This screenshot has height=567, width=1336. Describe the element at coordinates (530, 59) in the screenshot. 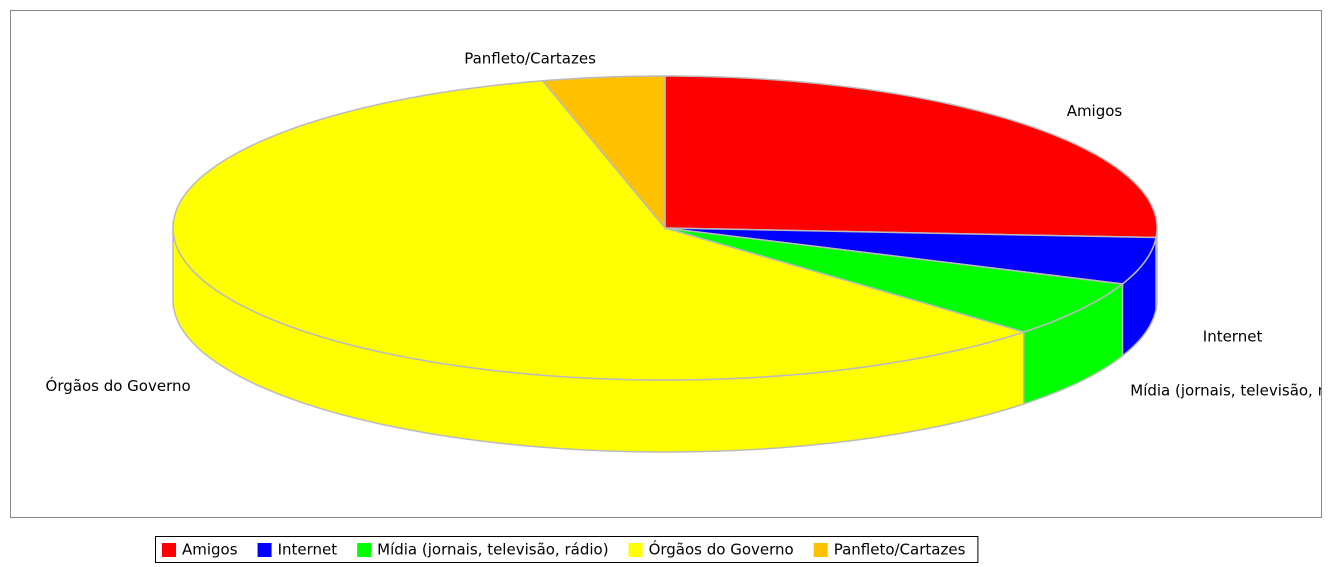

I see `slice-label: Panfleto/Cartazes` at that location.